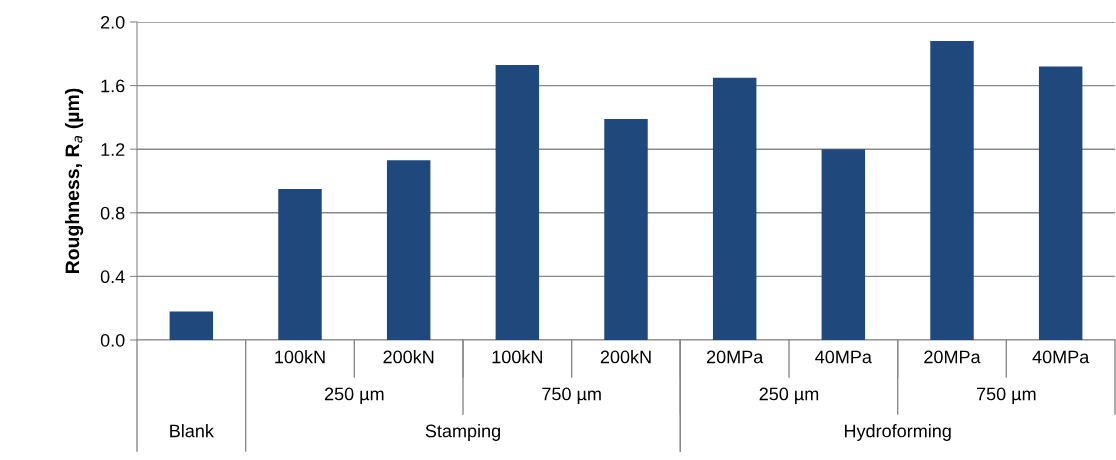  What do you see at coordinates (113, 22) in the screenshot?
I see `y-tick-label: 2.0` at bounding box center [113, 22].